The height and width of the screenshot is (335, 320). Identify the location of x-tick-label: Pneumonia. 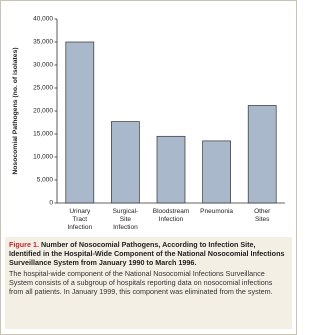
(216, 211).